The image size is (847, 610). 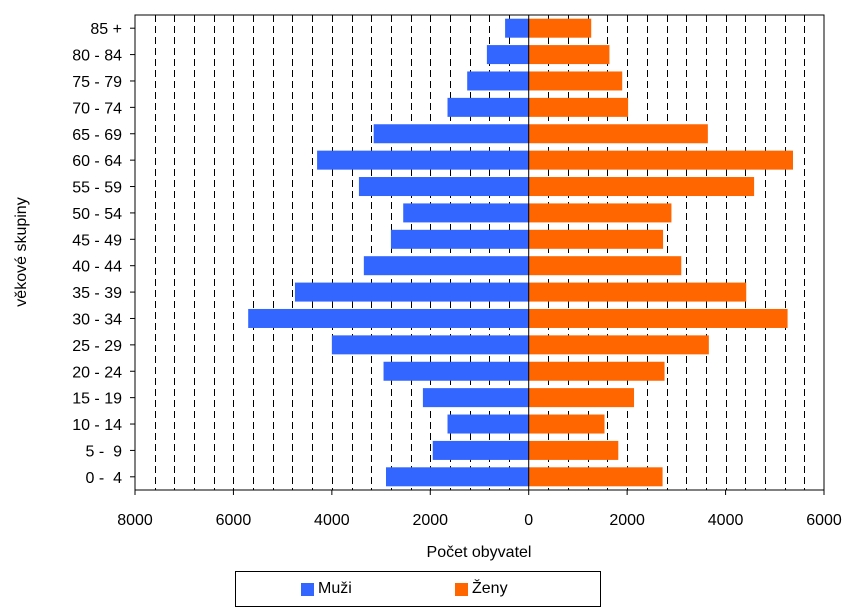 I want to click on x-axis-label: Počet obyvatel, so click(x=479, y=552).